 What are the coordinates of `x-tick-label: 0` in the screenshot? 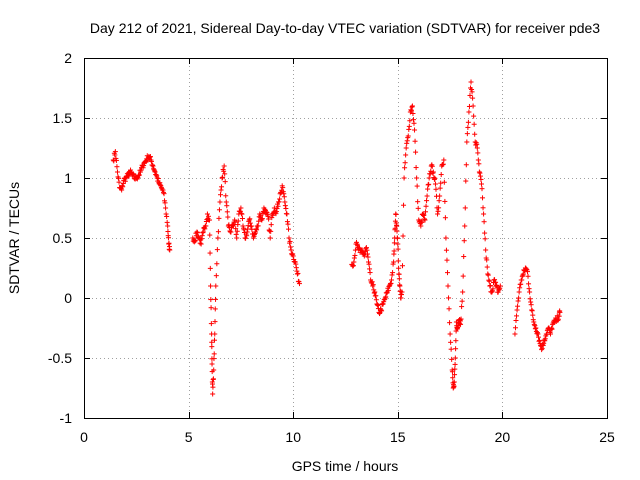 It's located at (84, 437).